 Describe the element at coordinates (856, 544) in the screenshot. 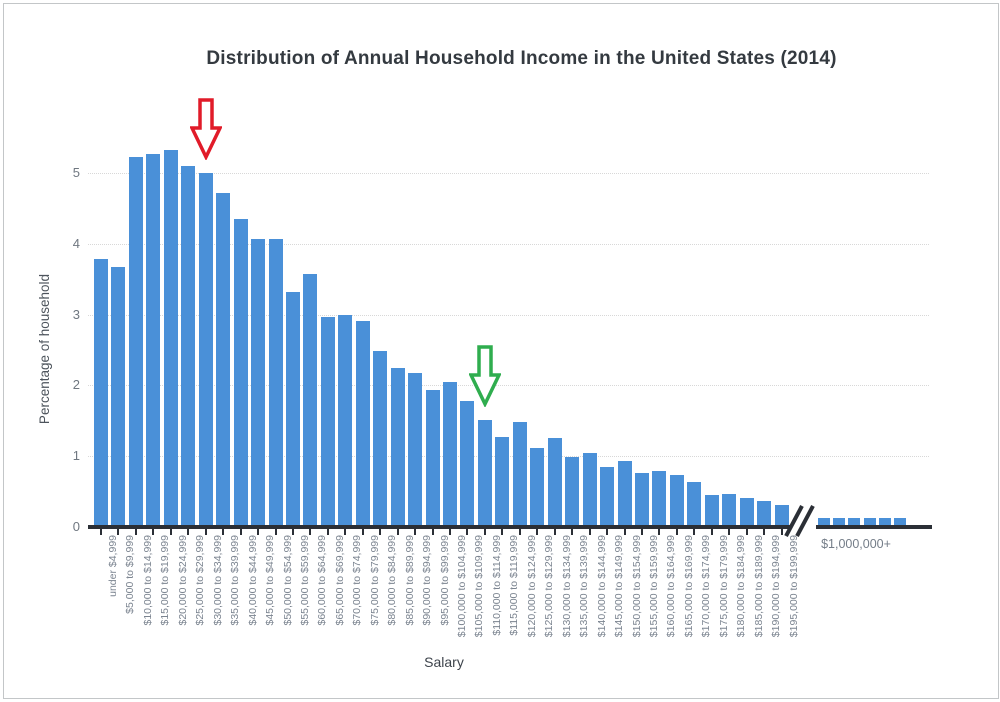

I see `million-plus-label: $1,000,000+` at that location.